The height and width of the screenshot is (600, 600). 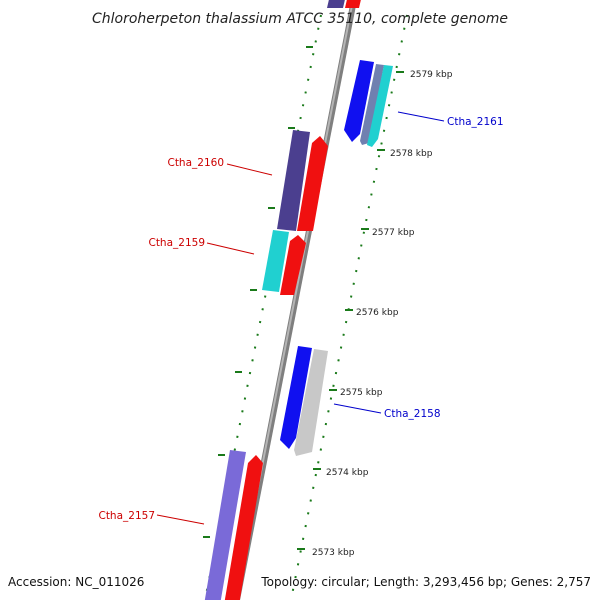 I want to click on cds-top-purple, so click(x=336, y=4).